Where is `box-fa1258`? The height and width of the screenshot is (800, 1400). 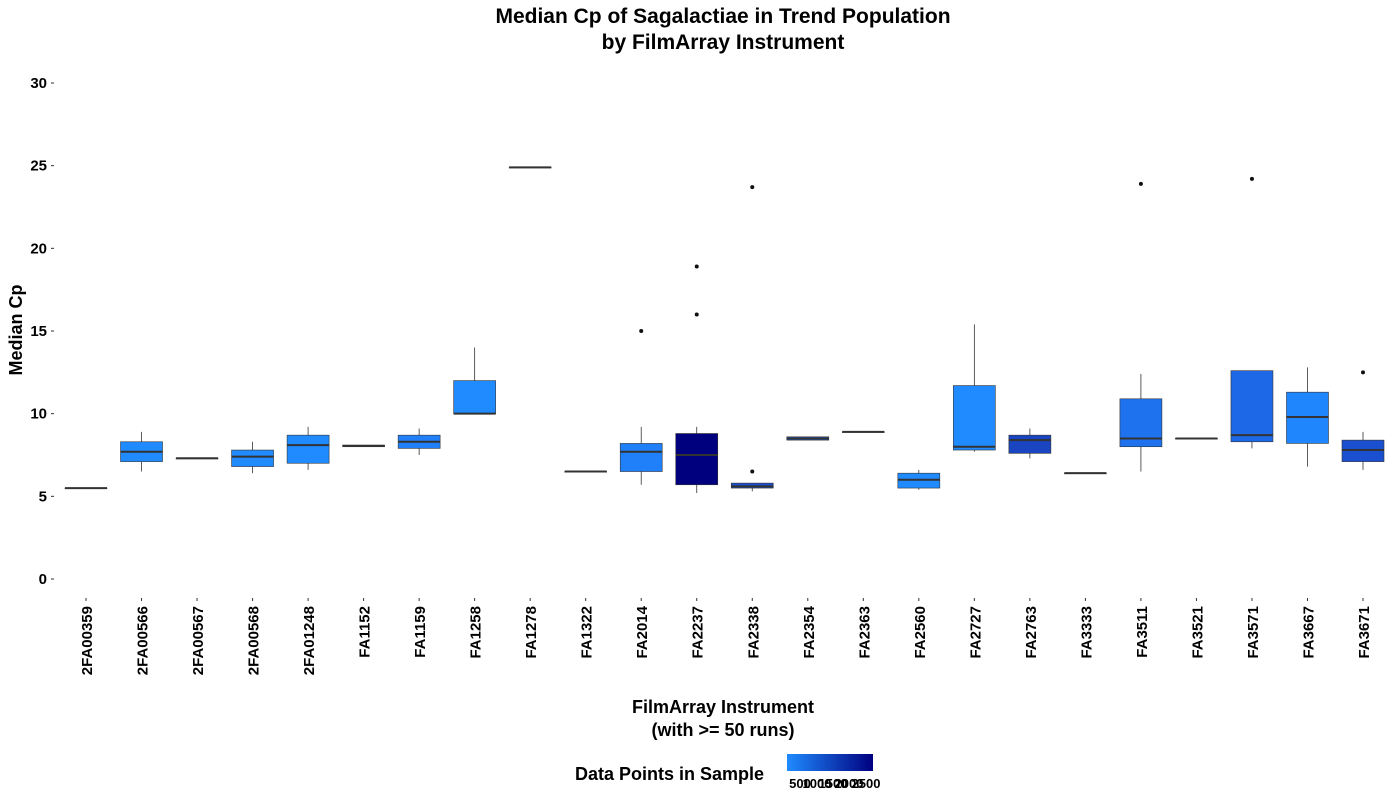 box-fa1258 is located at coordinates (474, 381).